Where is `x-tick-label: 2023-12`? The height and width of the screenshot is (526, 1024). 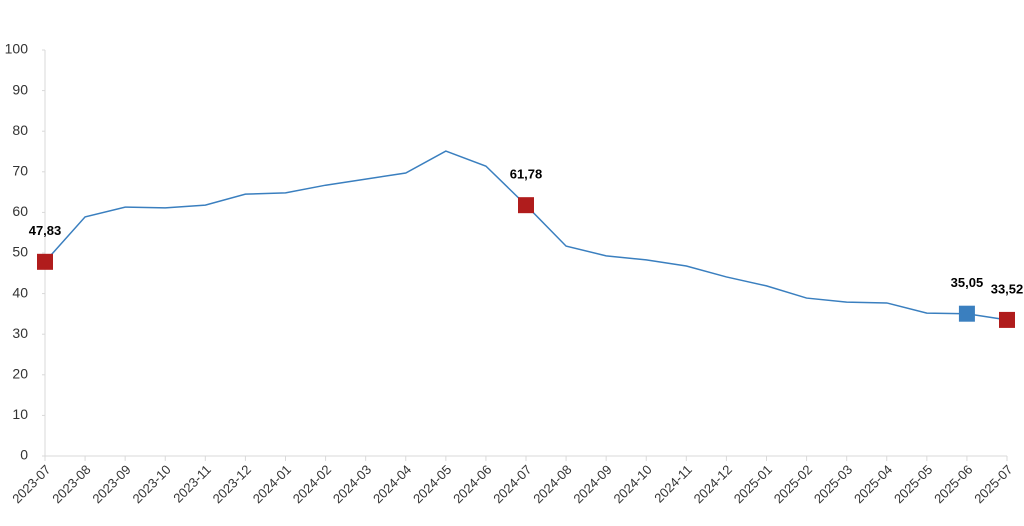 x-tick-label: 2023-12 is located at coordinates (232, 484).